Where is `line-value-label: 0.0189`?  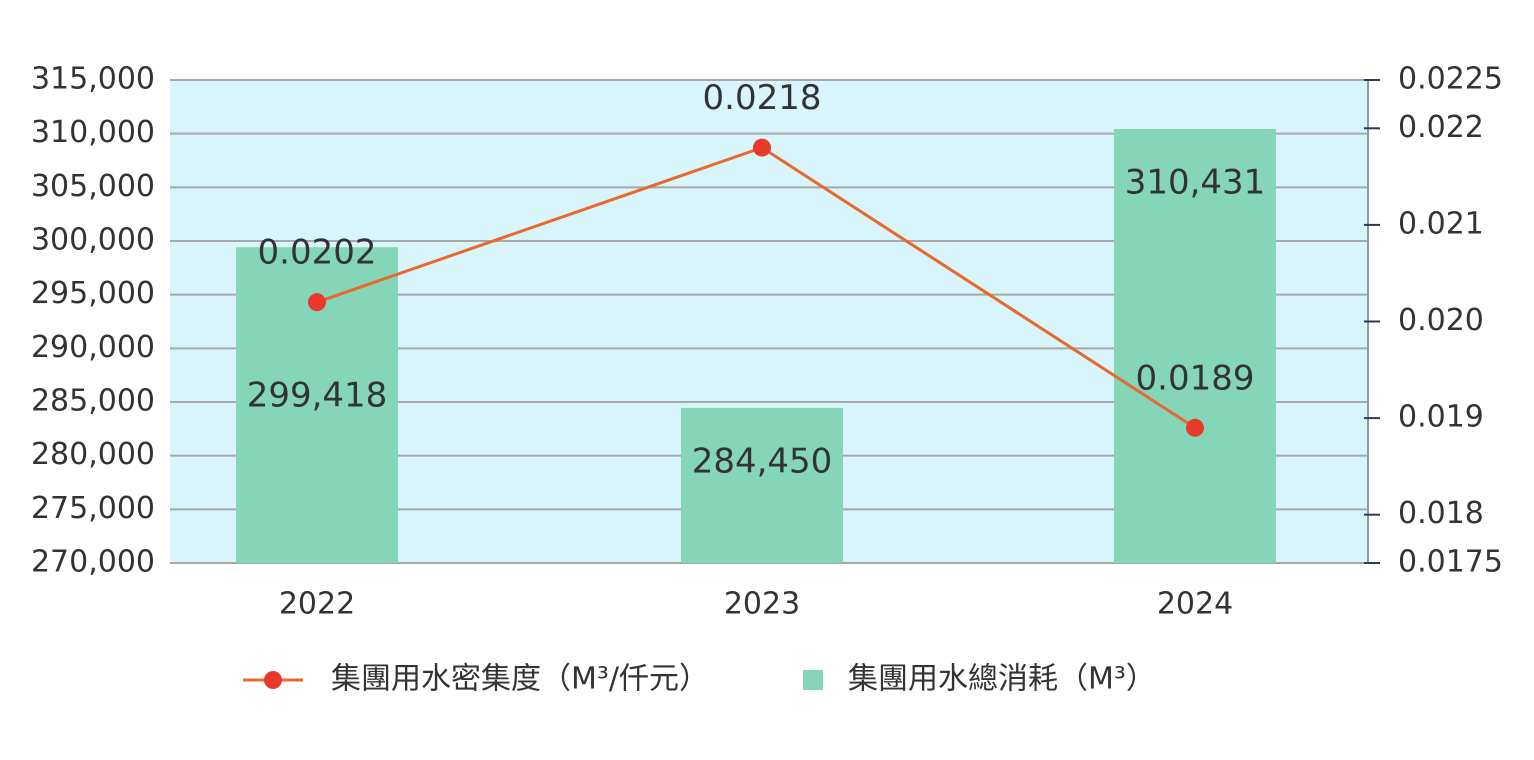 line-value-label: 0.0189 is located at coordinates (1195, 378).